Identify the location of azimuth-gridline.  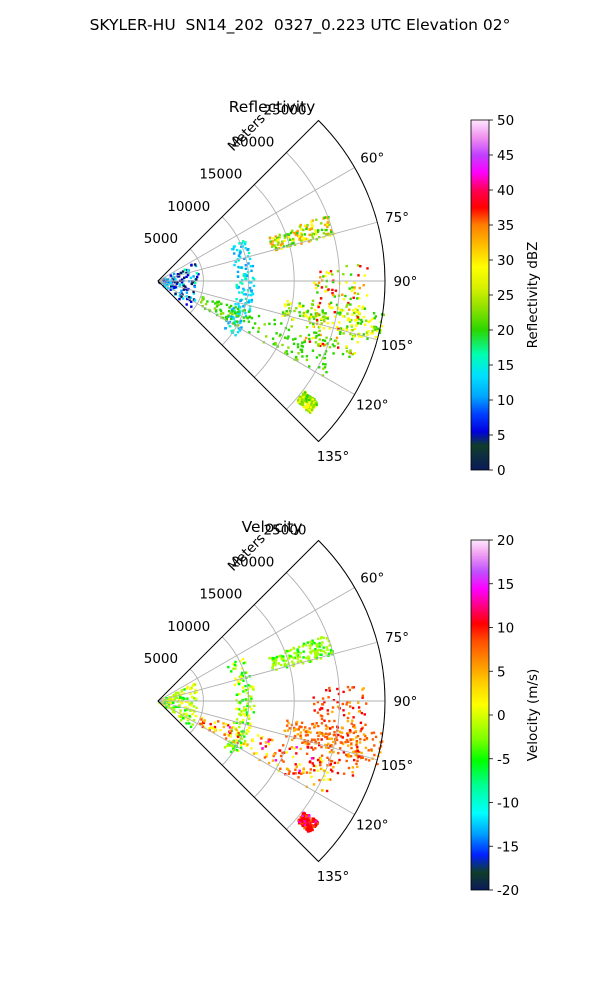
(256, 337).